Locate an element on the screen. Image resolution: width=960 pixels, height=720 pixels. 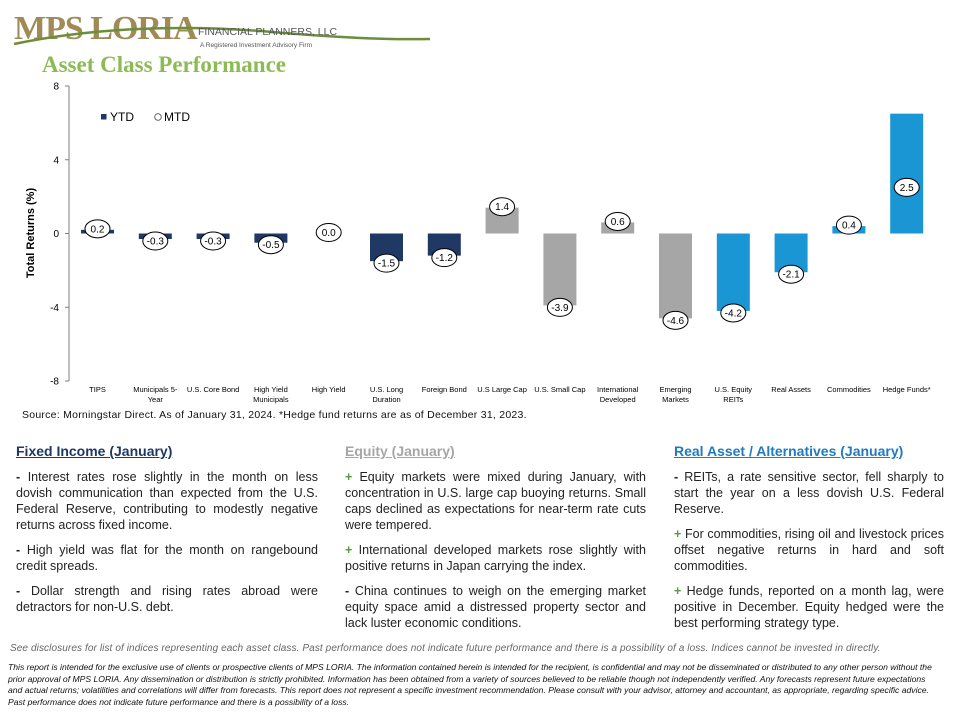
data-label: -3.9 is located at coordinates (560, 308).